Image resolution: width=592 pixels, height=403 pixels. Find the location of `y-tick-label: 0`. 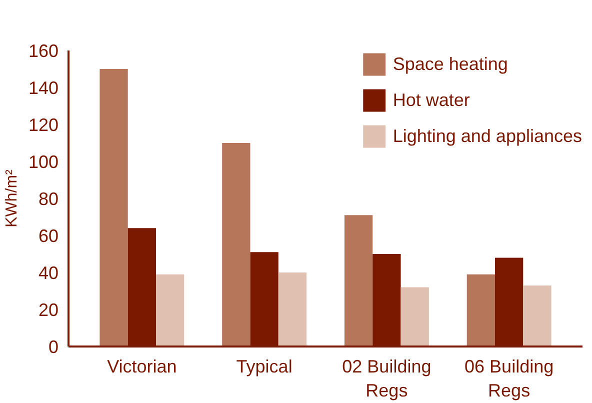

y-tick-label: 0 is located at coordinates (53, 347).